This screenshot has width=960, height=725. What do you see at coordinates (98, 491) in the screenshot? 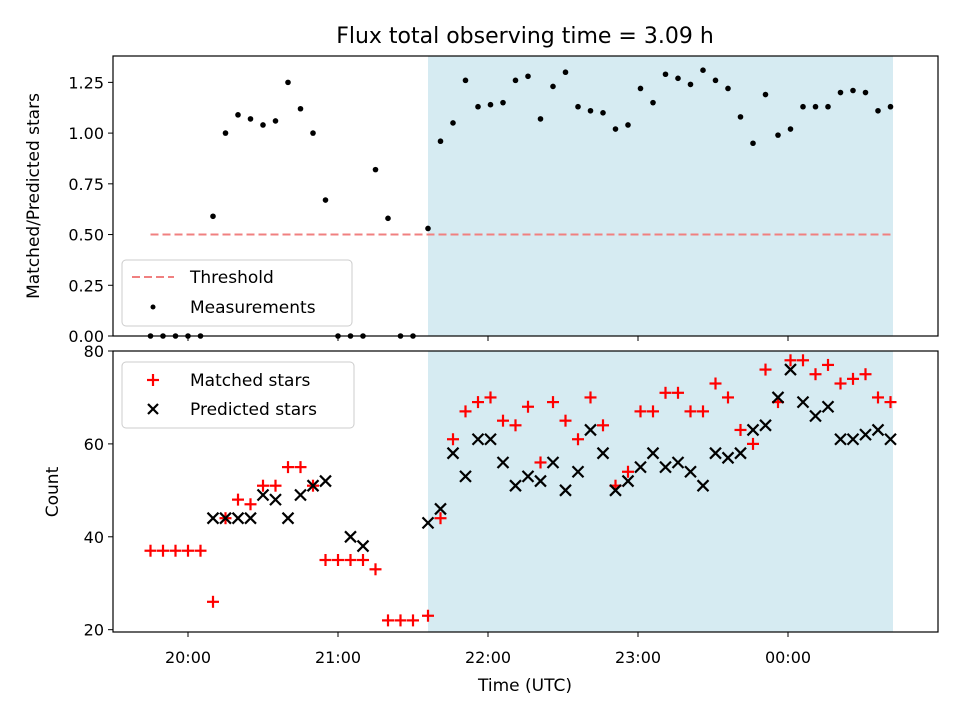
I see `y-axis-ticks: 20 40 60 80` at bounding box center [98, 491].